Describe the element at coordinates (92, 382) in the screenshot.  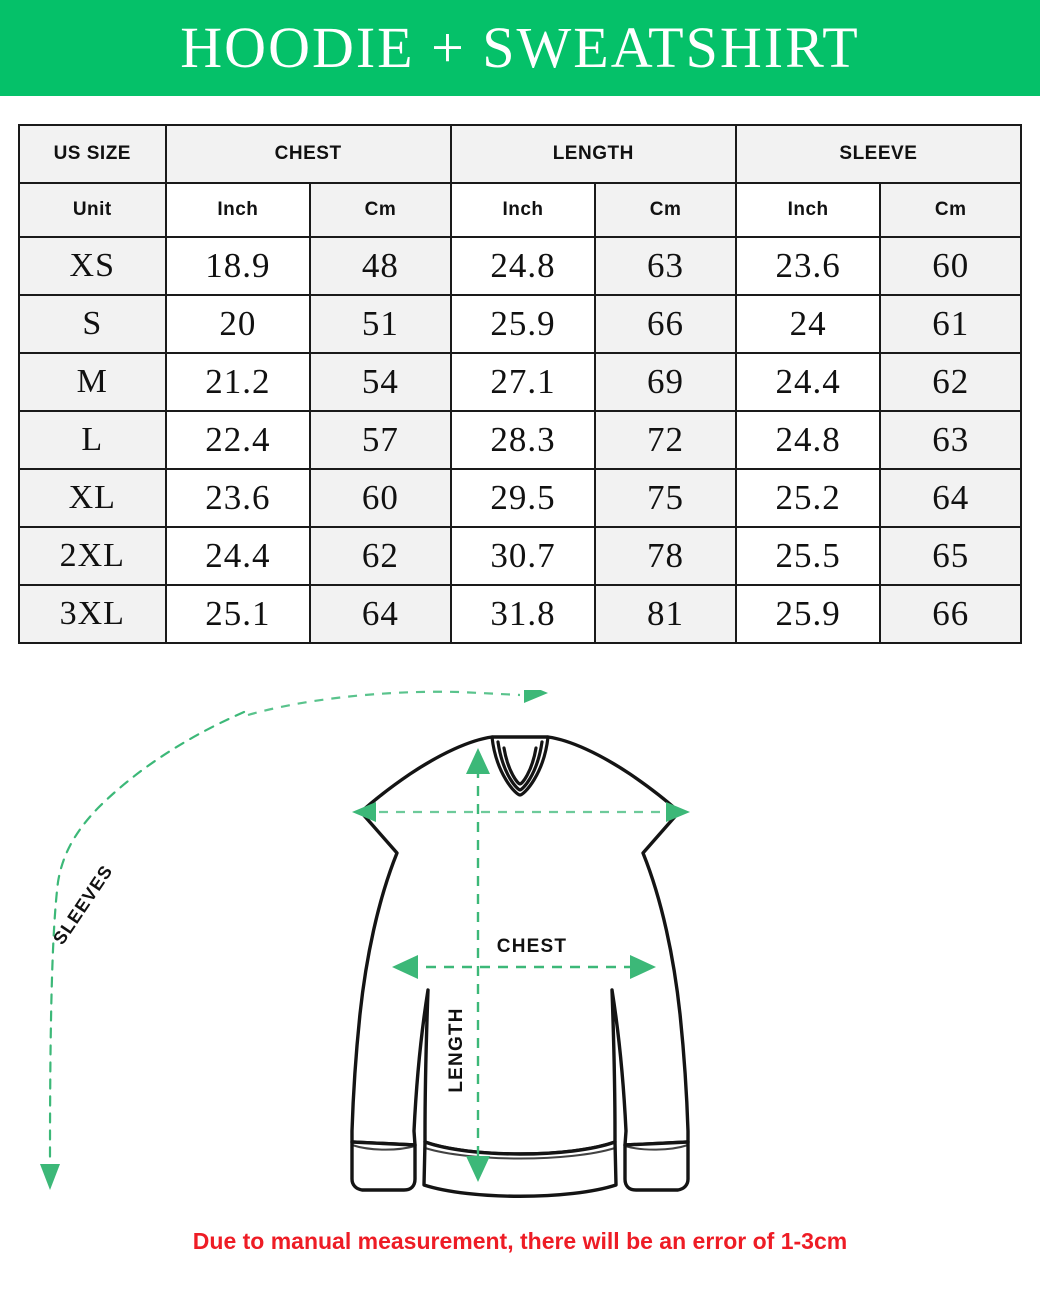
I see `cell-size: M` at that location.